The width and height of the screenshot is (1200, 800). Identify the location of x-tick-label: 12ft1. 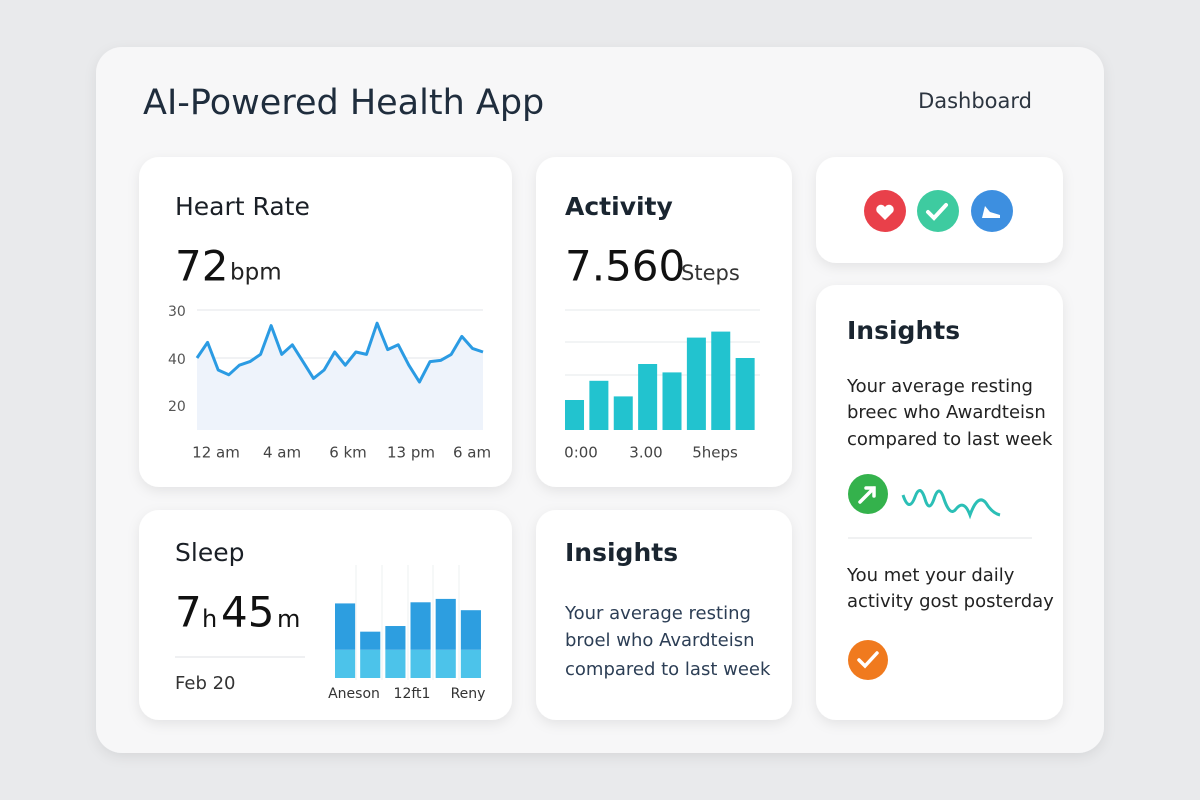
(412, 694).